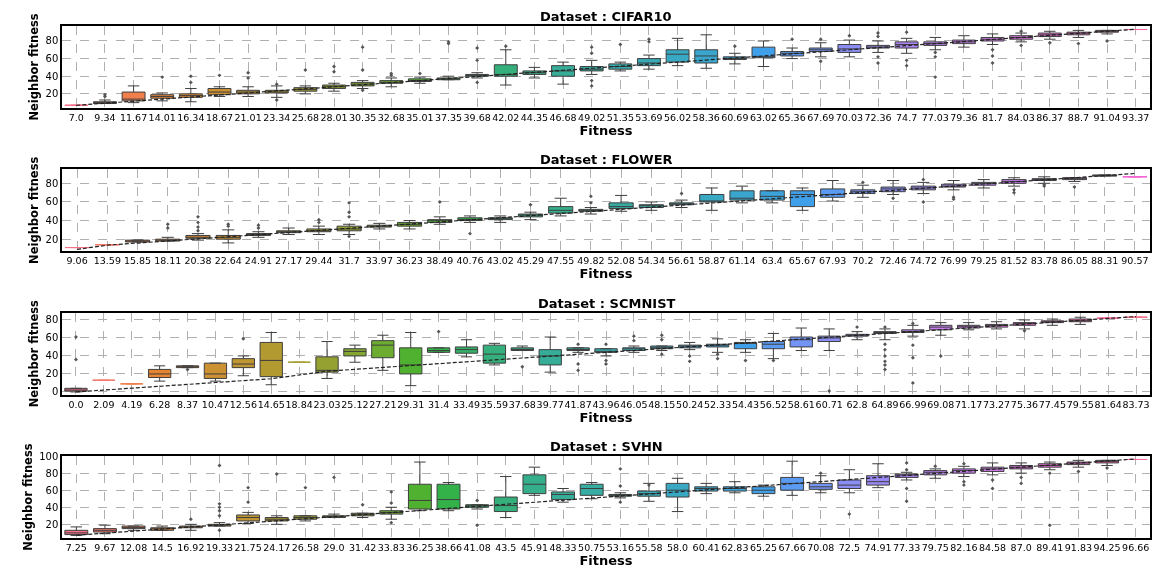 Image resolution: width=1164 pixels, height=574 pixels. I want to click on x-tick-label: 58.36, so click(706, 118).